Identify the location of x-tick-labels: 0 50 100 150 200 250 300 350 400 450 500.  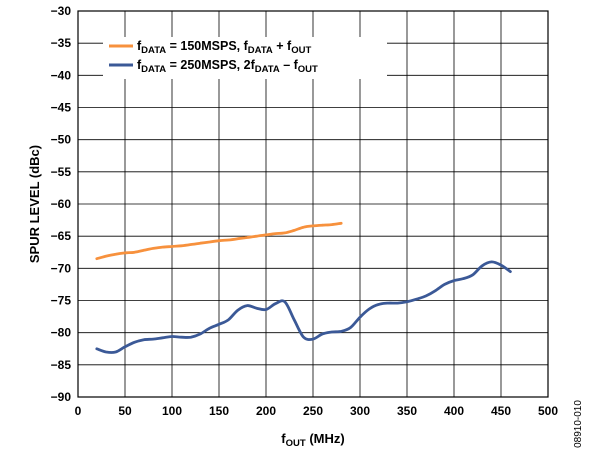
(317, 411).